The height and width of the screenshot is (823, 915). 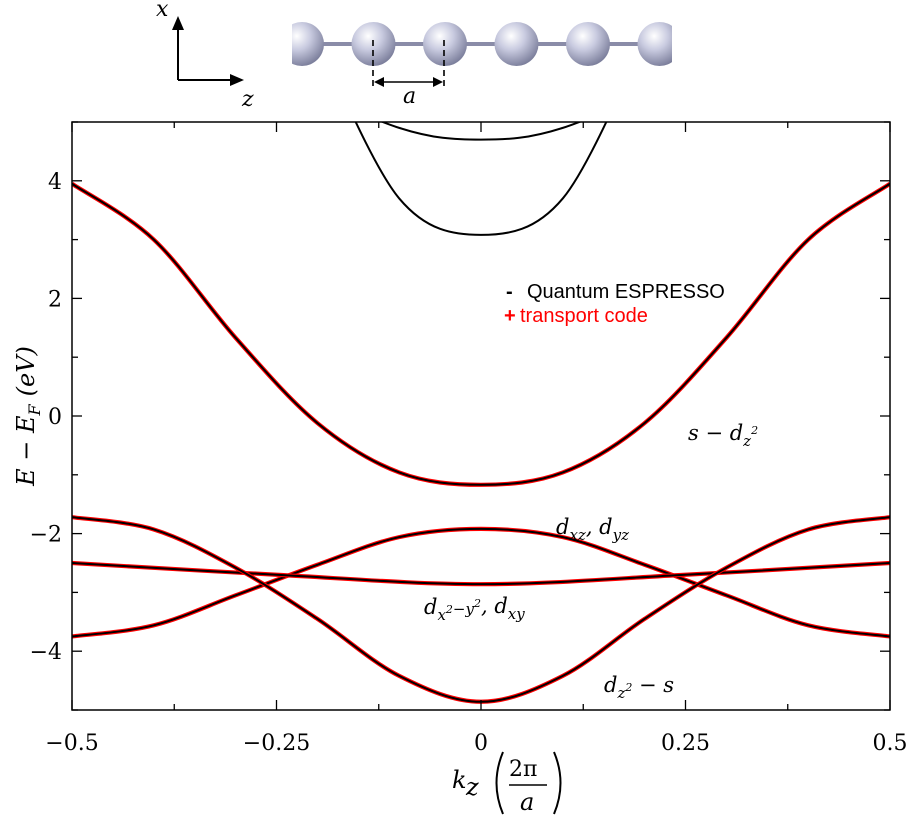 I want to click on inset: x z a, so click(x=414, y=56).